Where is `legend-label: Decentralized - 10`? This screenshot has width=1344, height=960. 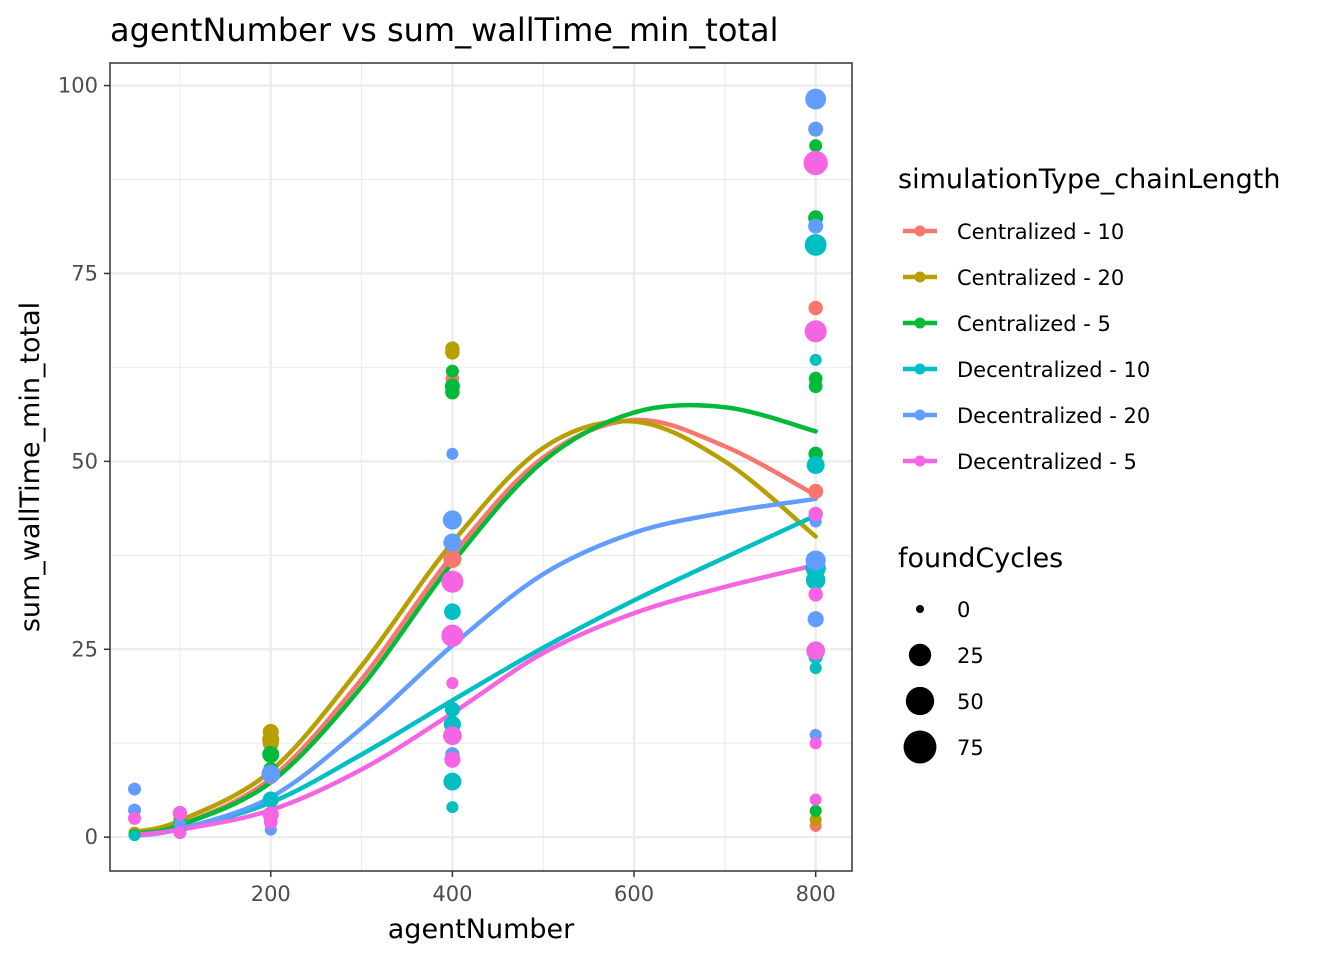
legend-label: Decentralized - 10 is located at coordinates (1053, 370).